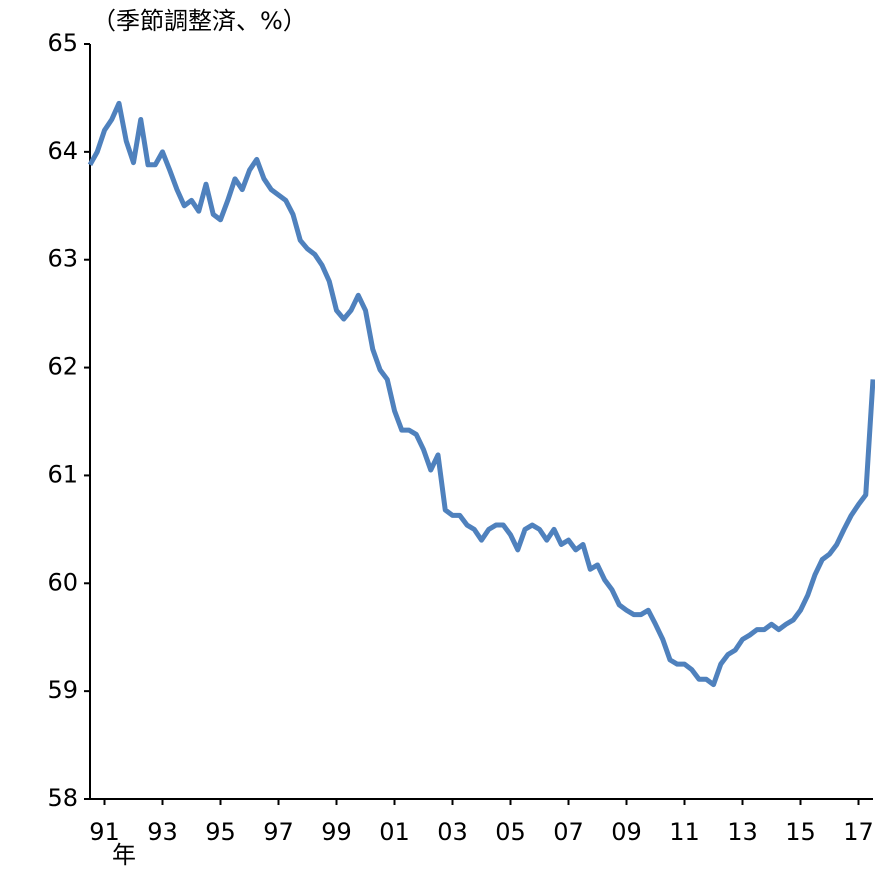  Describe the element at coordinates (452, 832) in the screenshot. I see `x-tick-label: 03` at that location.